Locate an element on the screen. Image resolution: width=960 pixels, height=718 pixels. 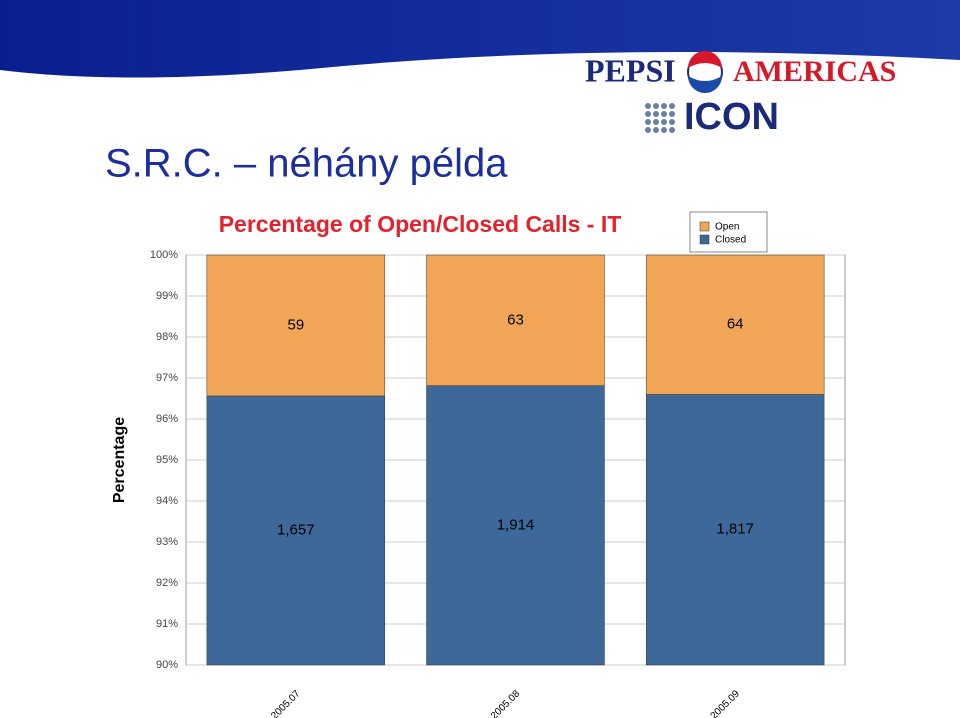
data-label: 59 is located at coordinates (295, 324).